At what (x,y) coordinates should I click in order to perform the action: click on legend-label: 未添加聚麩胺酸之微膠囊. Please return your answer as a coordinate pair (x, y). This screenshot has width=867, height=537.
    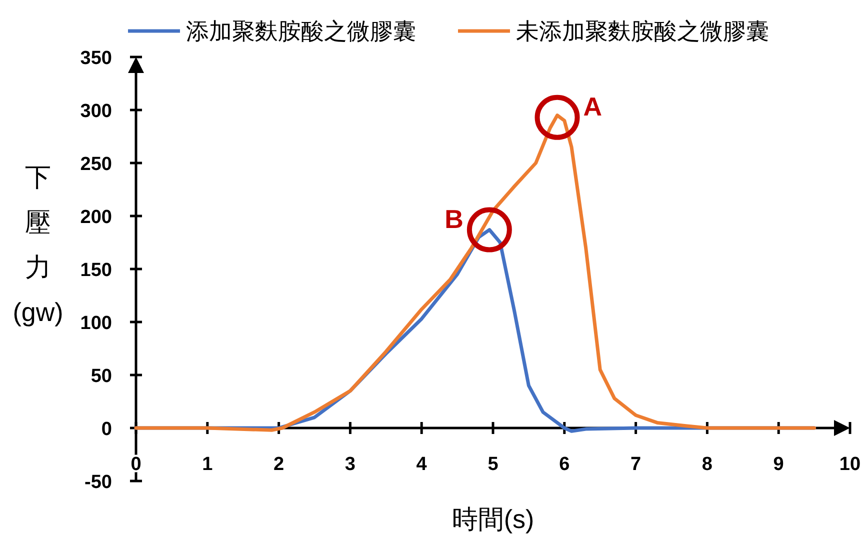
    Looking at the image, I should click on (642, 31).